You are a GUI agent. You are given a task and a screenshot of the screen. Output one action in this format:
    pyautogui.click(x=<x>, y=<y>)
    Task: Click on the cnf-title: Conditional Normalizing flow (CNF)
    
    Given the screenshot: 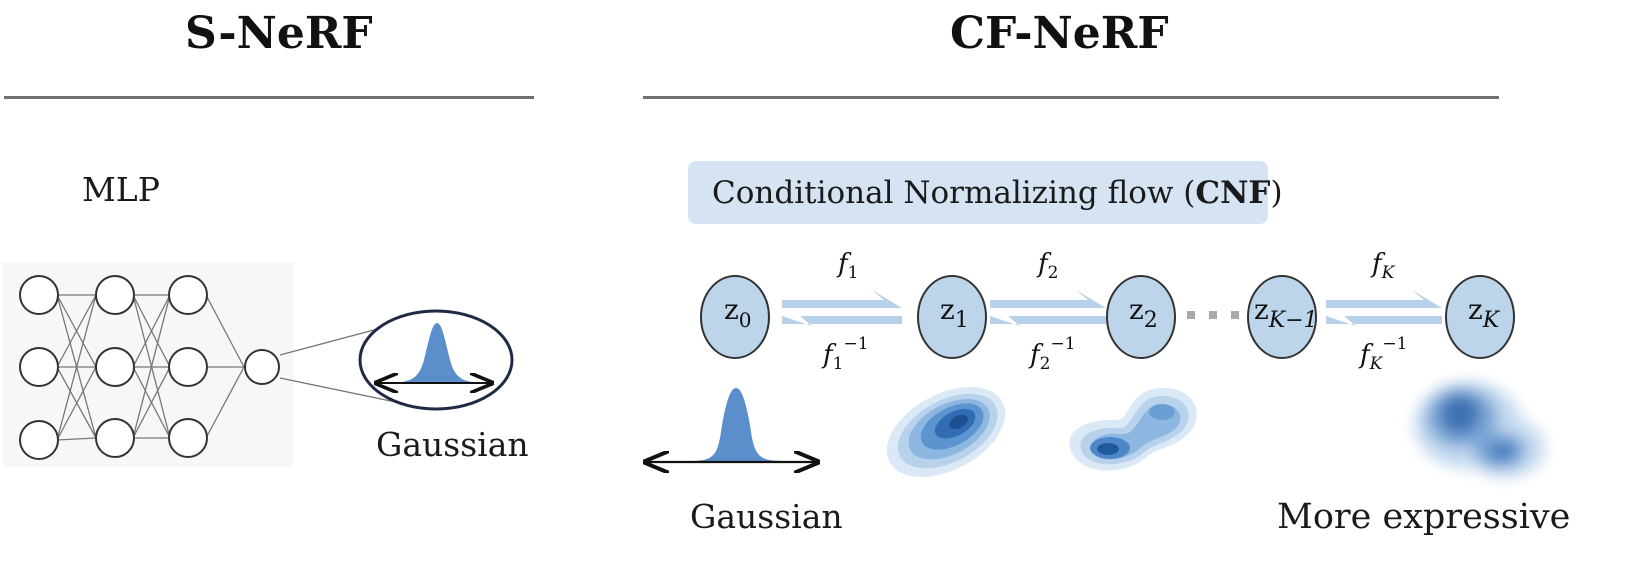 What is the action you would take?
    pyautogui.click(x=997, y=193)
    